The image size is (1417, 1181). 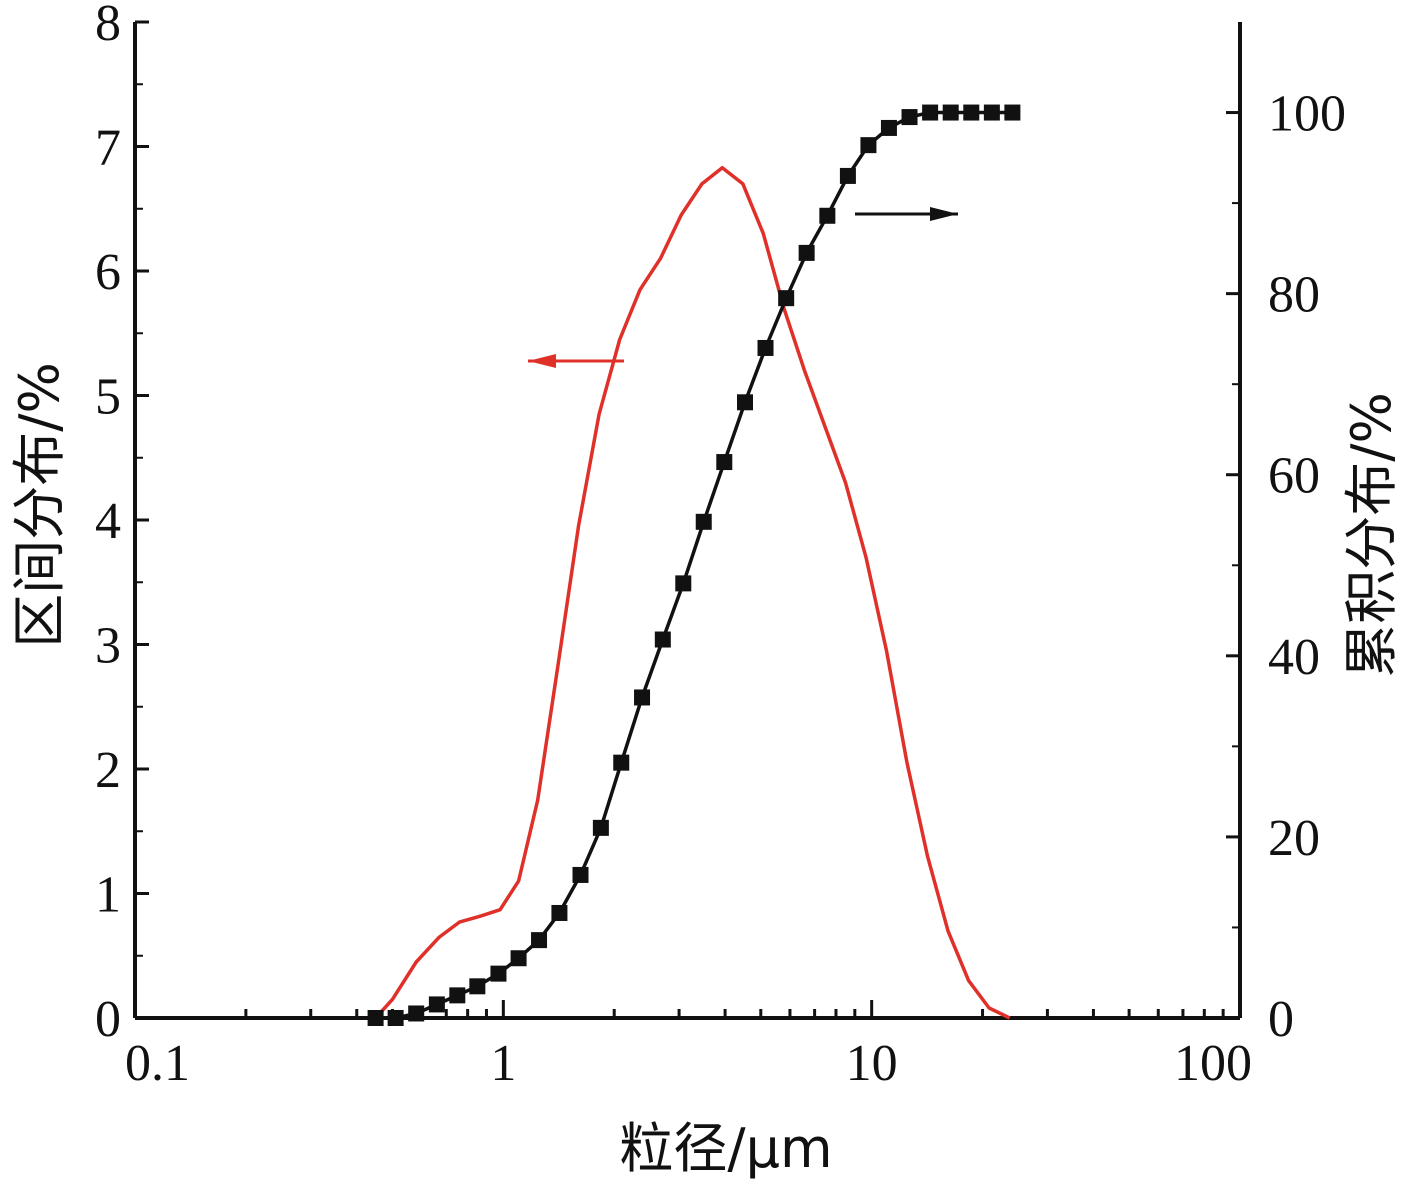 I want to click on right-y-tick-label: 0, so click(x=1281, y=1019).